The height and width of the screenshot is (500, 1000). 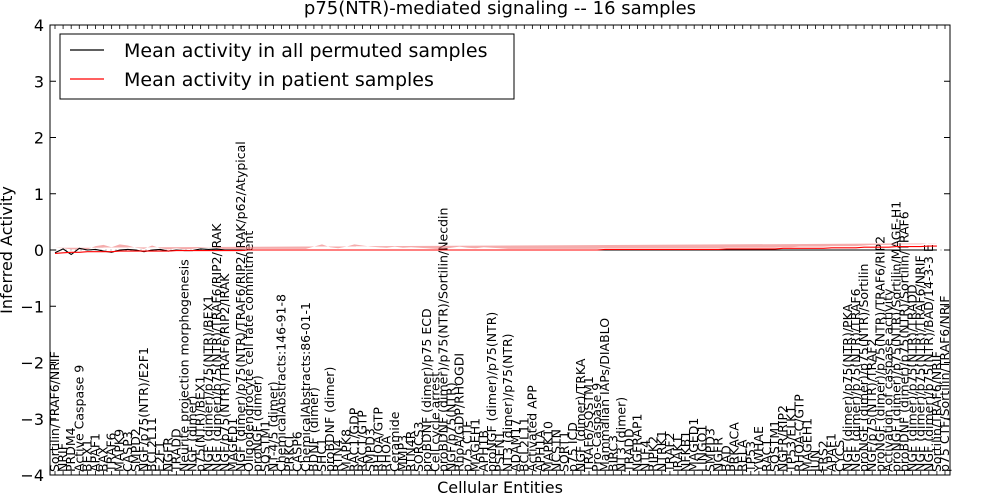 What do you see at coordinates (279, 80) in the screenshot?
I see `legend-label-patient: Mean activity in patient samples` at bounding box center [279, 80].